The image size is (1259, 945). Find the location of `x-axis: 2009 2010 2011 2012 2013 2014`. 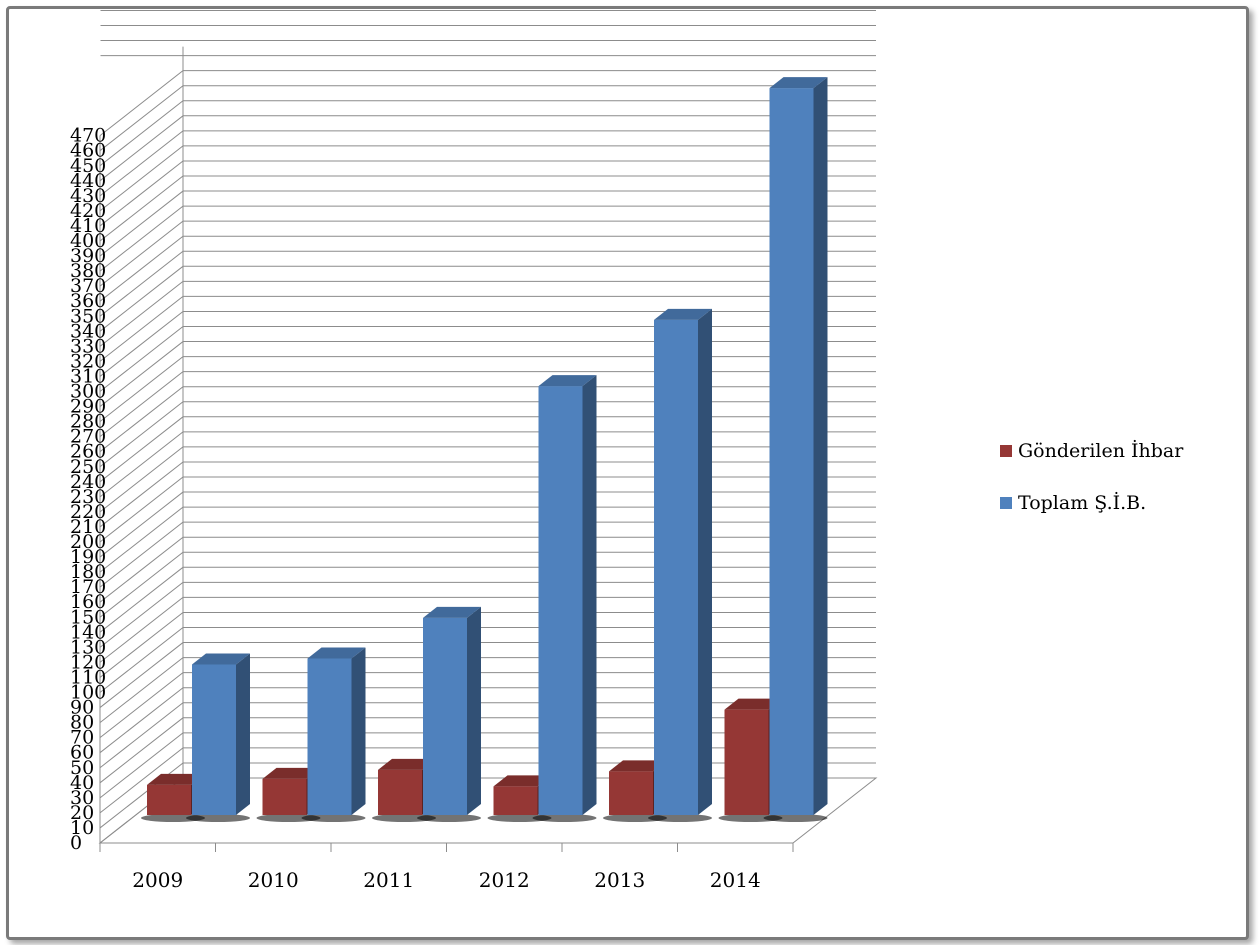

x-axis: 2009 2010 2011 2012 2013 2014 is located at coordinates (446, 867).